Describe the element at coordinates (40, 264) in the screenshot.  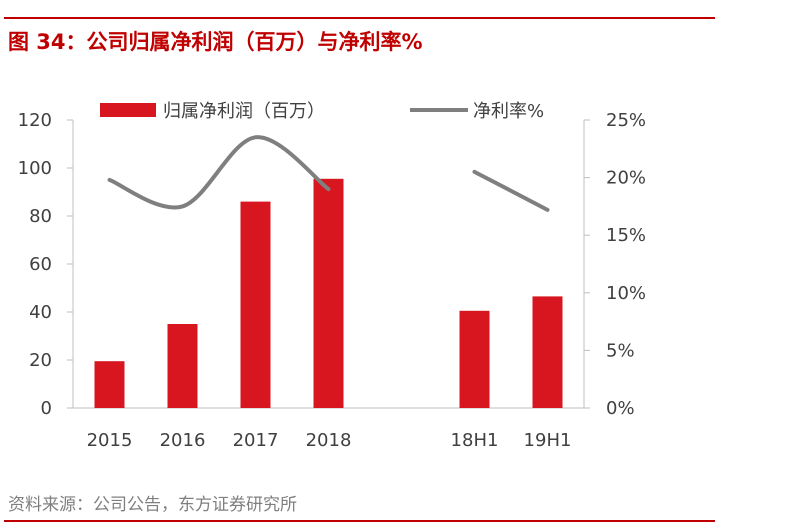
I see `left-tick-label: 60` at that location.